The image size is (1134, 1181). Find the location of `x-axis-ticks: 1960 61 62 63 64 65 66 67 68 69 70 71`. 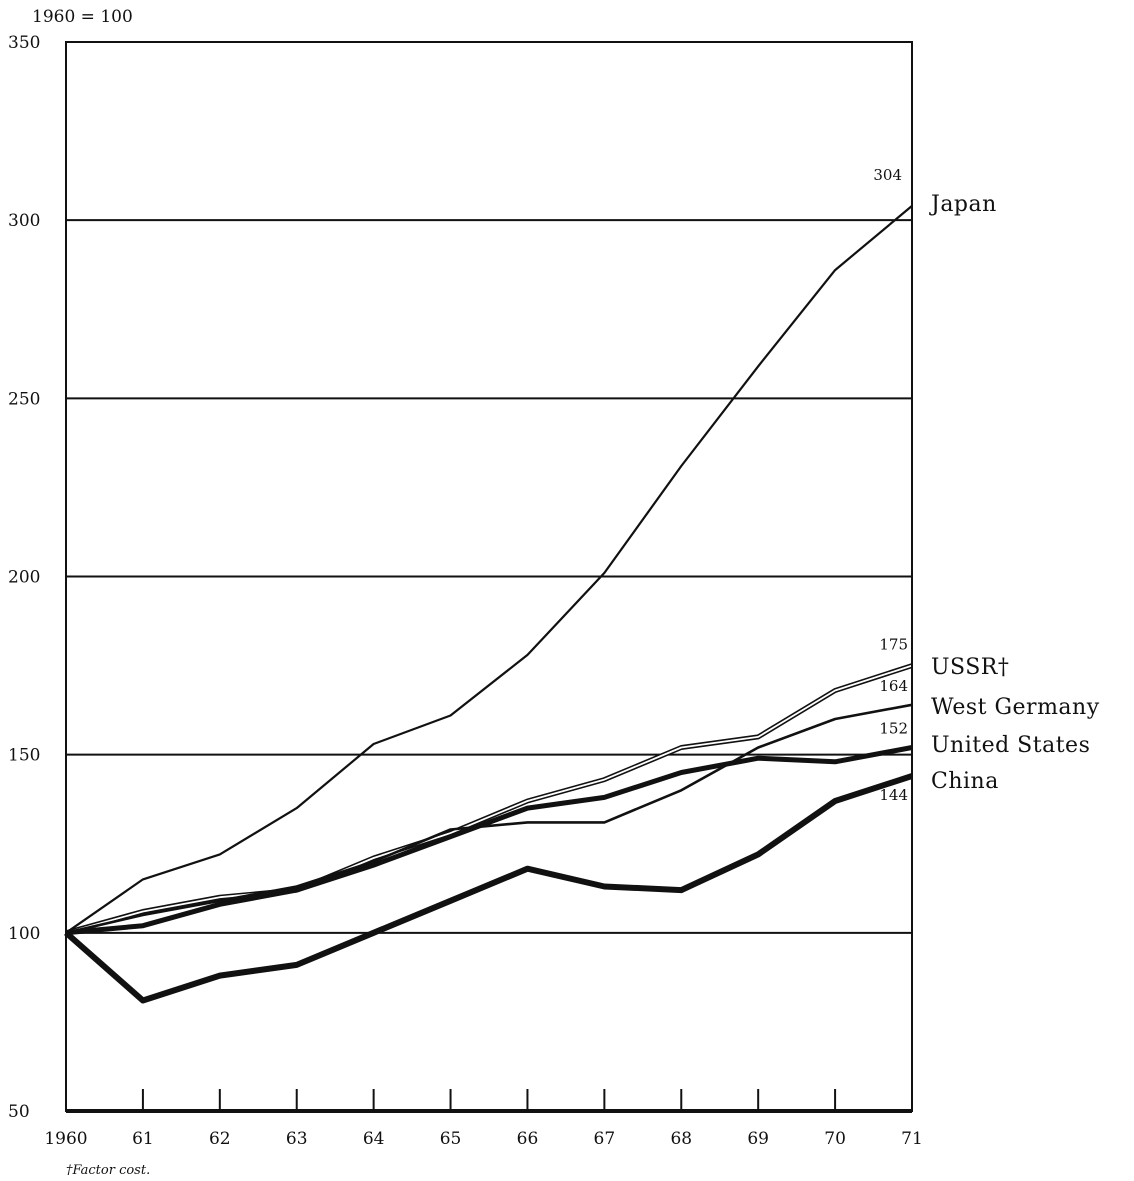

x-axis-ticks: 1960 61 62 63 64 65 66 67 68 69 70 71 is located at coordinates (483, 1119).